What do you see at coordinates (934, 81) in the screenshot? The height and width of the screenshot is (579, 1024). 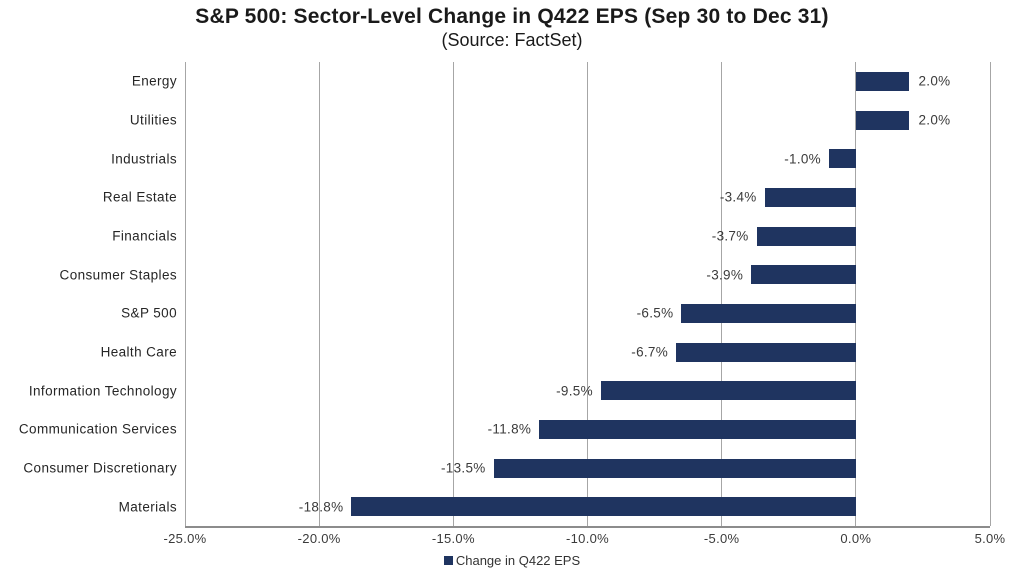 I see `value-label-energy: 2.0%` at bounding box center [934, 81].